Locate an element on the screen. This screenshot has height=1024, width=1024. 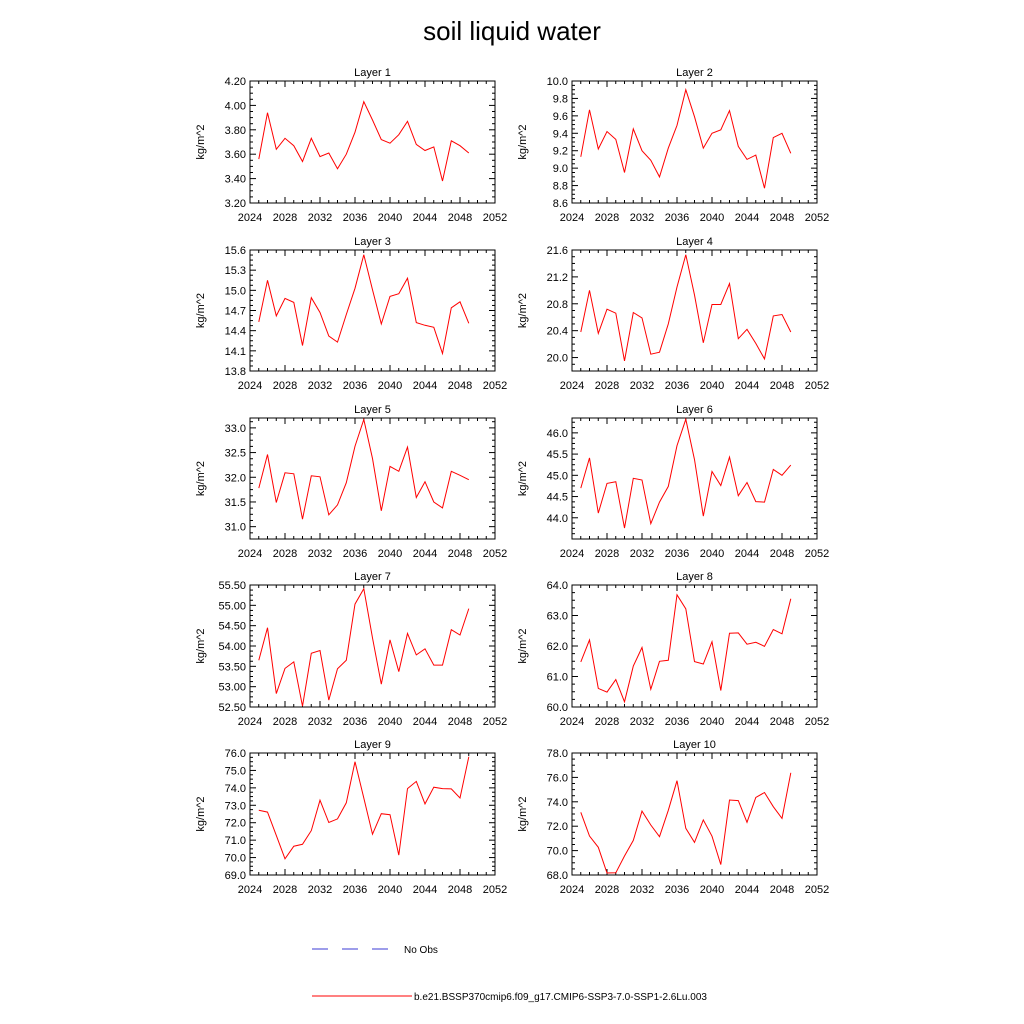
figure-title: soil liquid water is located at coordinates (512, 31).